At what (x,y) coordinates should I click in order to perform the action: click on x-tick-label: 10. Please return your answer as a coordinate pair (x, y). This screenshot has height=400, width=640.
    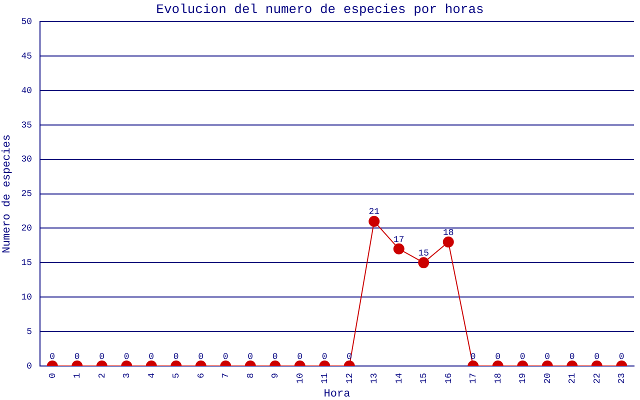
    Looking at the image, I should click on (300, 378).